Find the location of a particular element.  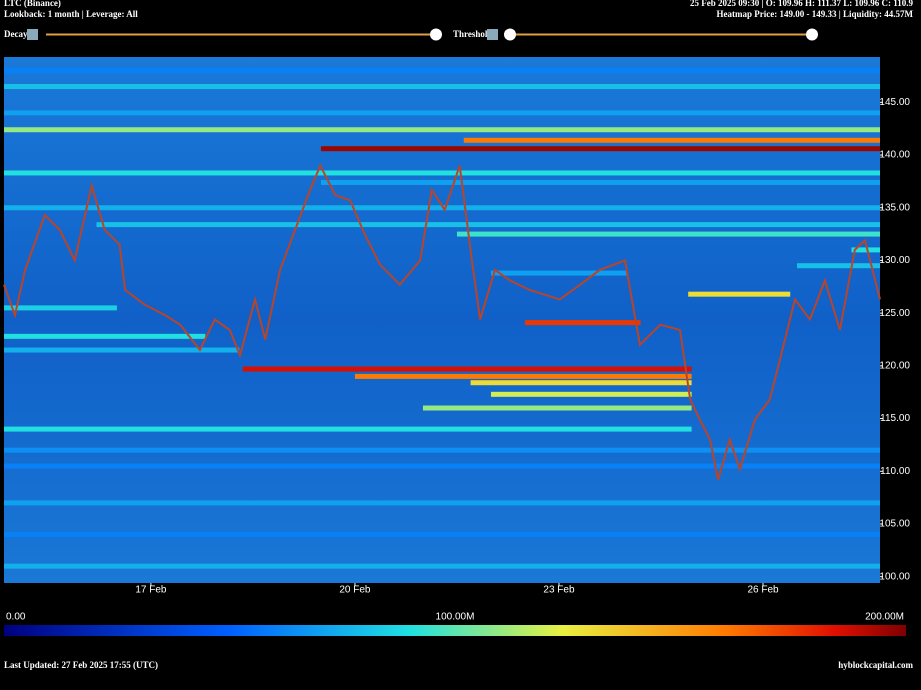

decay-icon is located at coordinates (32, 34).